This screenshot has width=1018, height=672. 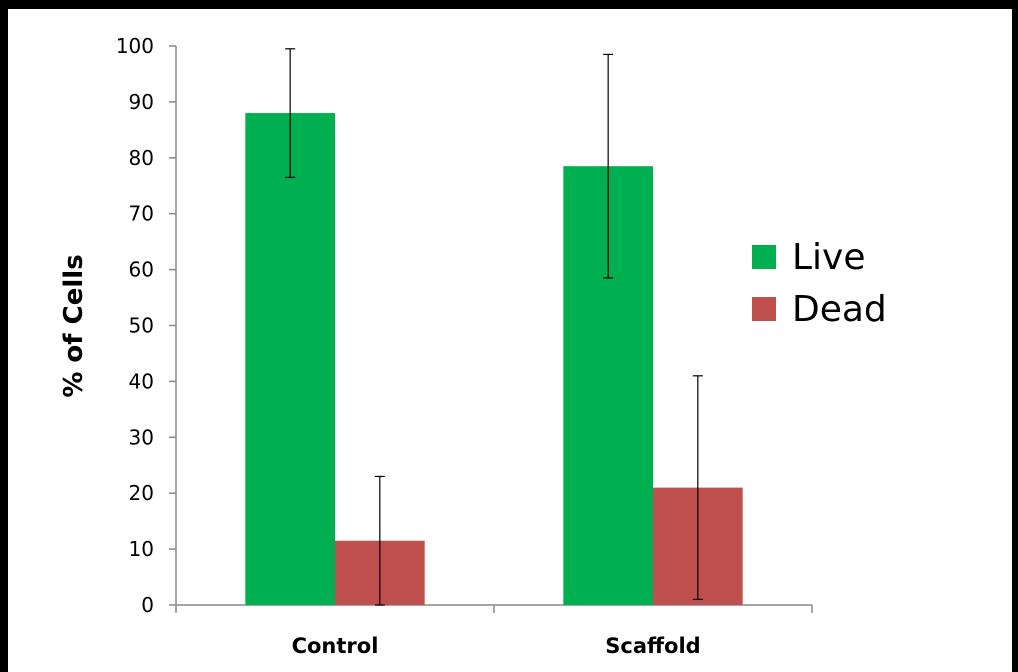 What do you see at coordinates (141, 437) in the screenshot?
I see `y-tick-label: 30` at bounding box center [141, 437].